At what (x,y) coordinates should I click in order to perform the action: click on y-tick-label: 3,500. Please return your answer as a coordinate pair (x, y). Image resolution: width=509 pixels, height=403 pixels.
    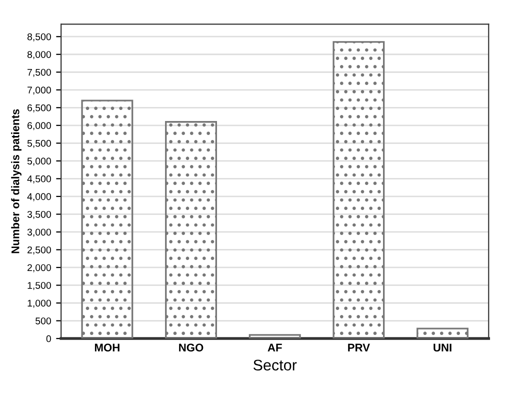
    Looking at the image, I should click on (39, 214).